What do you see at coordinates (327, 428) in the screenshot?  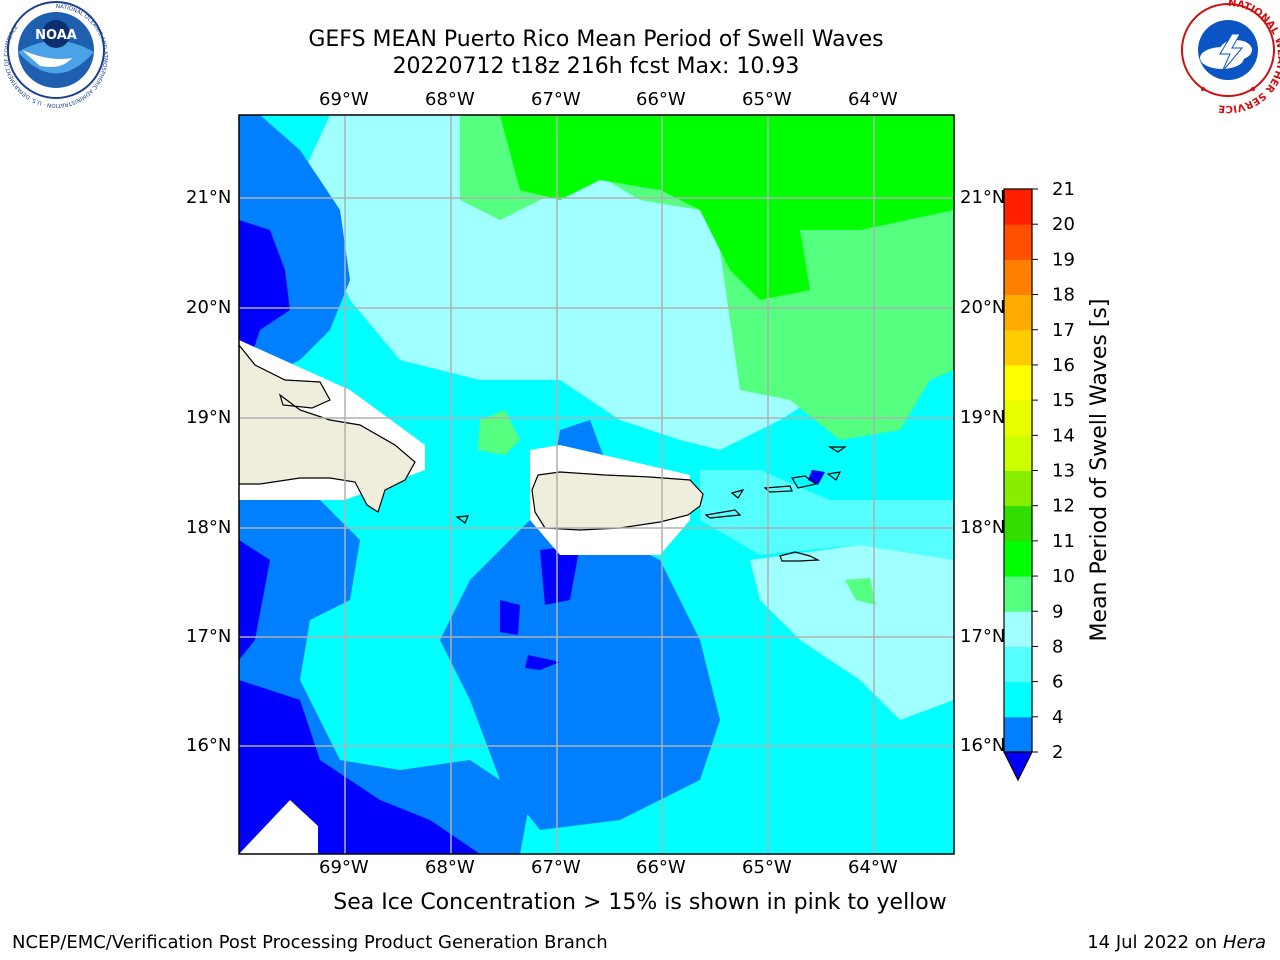 I see `hispaniola-landmass` at bounding box center [327, 428].